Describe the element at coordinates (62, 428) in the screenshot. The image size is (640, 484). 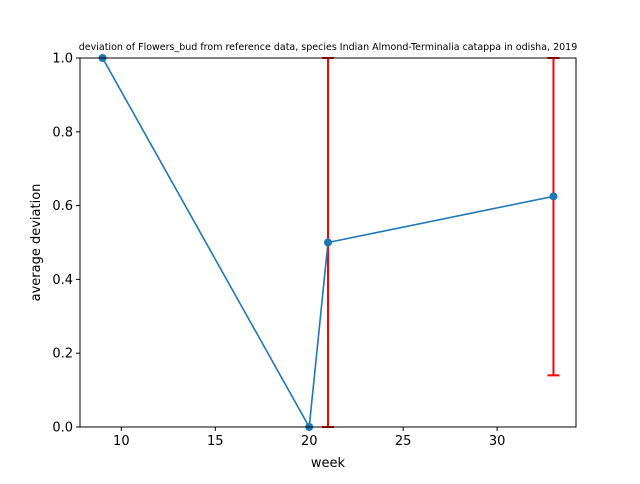
I see `y-tick-label: 0.0` at that location.